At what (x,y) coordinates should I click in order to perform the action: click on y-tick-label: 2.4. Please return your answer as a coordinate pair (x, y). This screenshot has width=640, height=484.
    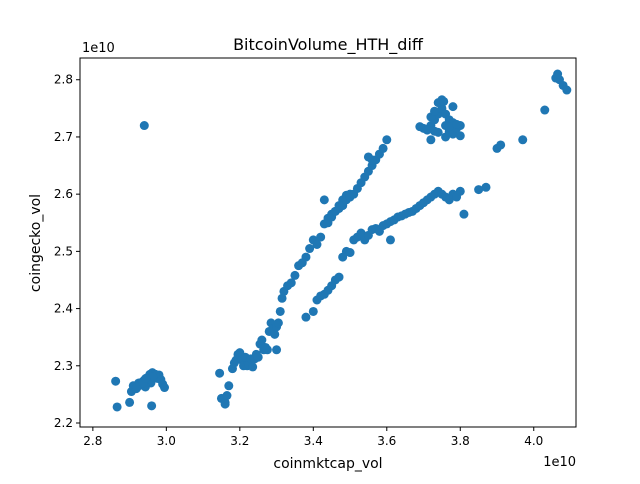
    Looking at the image, I should click on (63, 309).